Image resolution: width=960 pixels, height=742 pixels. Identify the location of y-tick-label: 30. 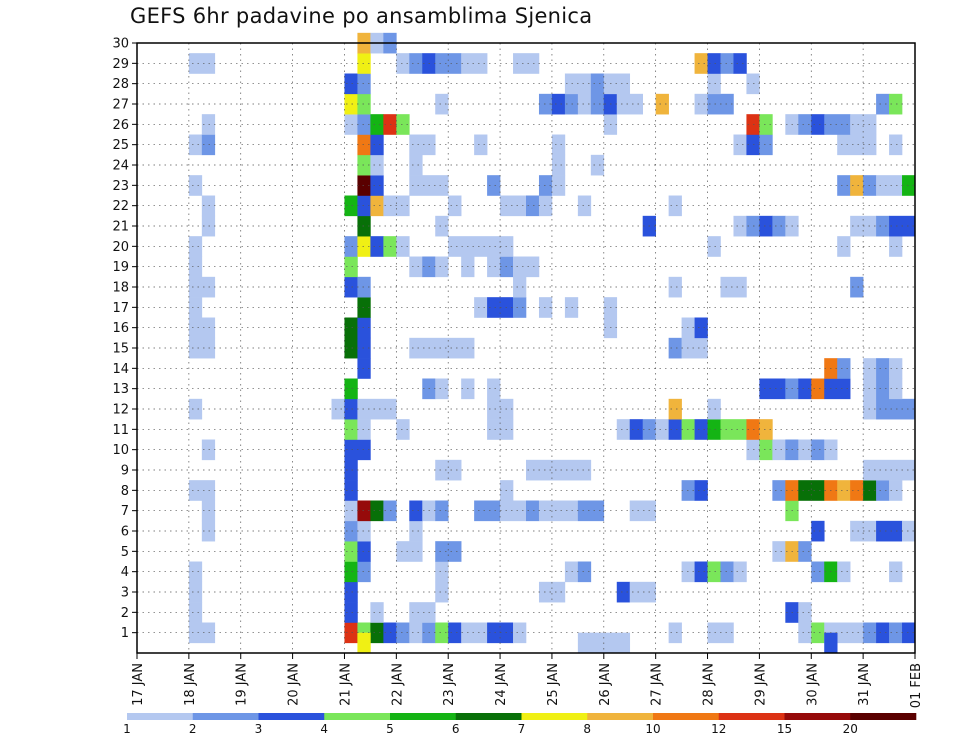
(120, 44).